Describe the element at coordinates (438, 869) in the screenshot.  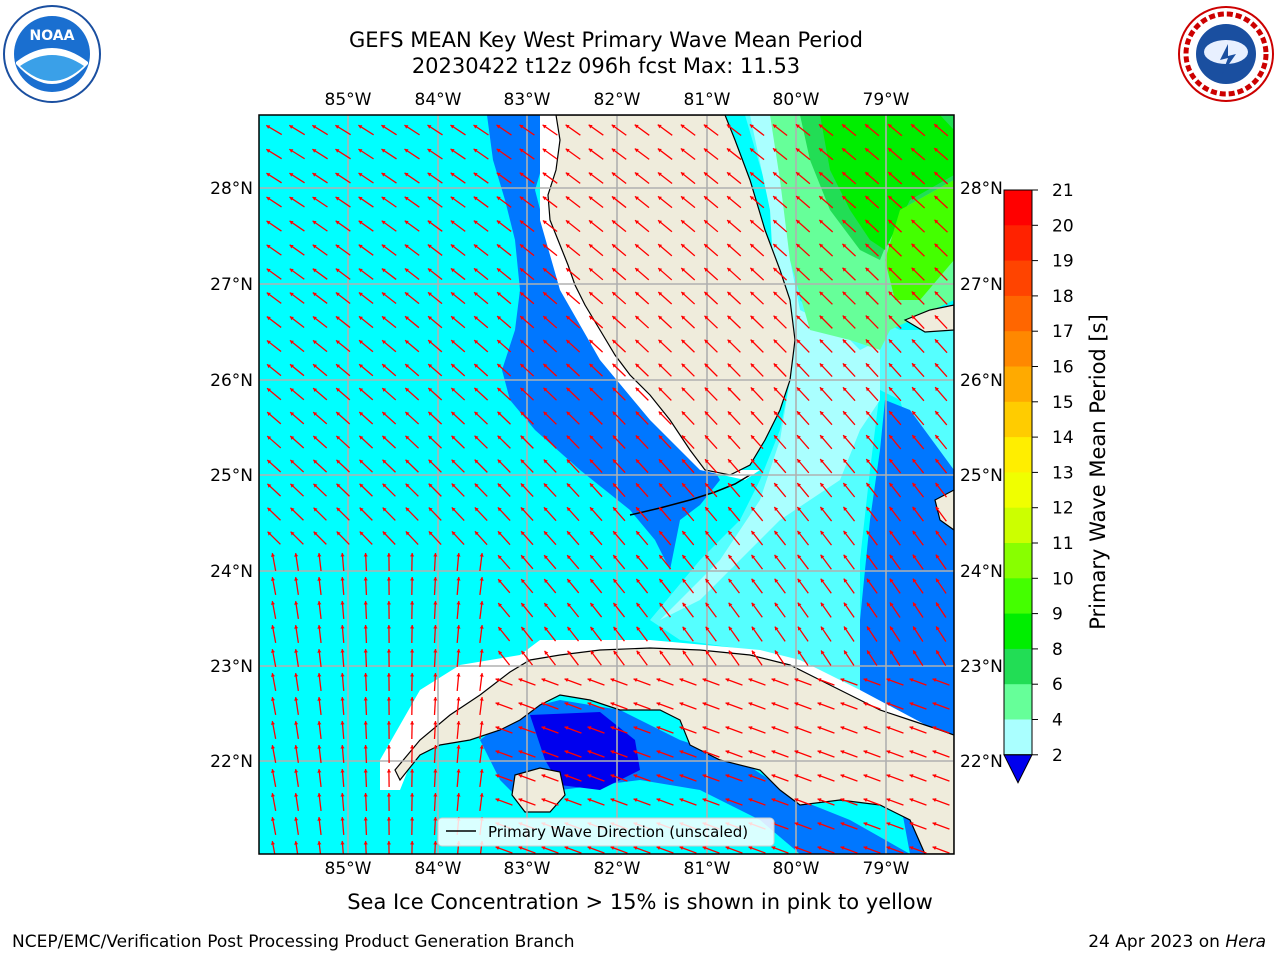
I see `lon-tick-label: 84°W` at that location.